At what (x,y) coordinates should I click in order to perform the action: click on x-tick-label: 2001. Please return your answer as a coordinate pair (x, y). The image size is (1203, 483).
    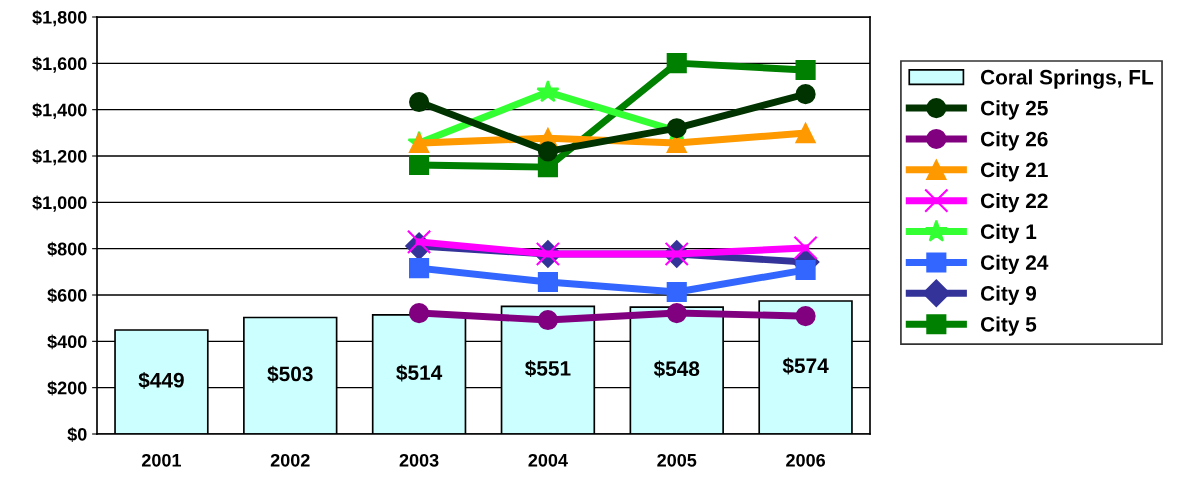
    Looking at the image, I should click on (161, 460).